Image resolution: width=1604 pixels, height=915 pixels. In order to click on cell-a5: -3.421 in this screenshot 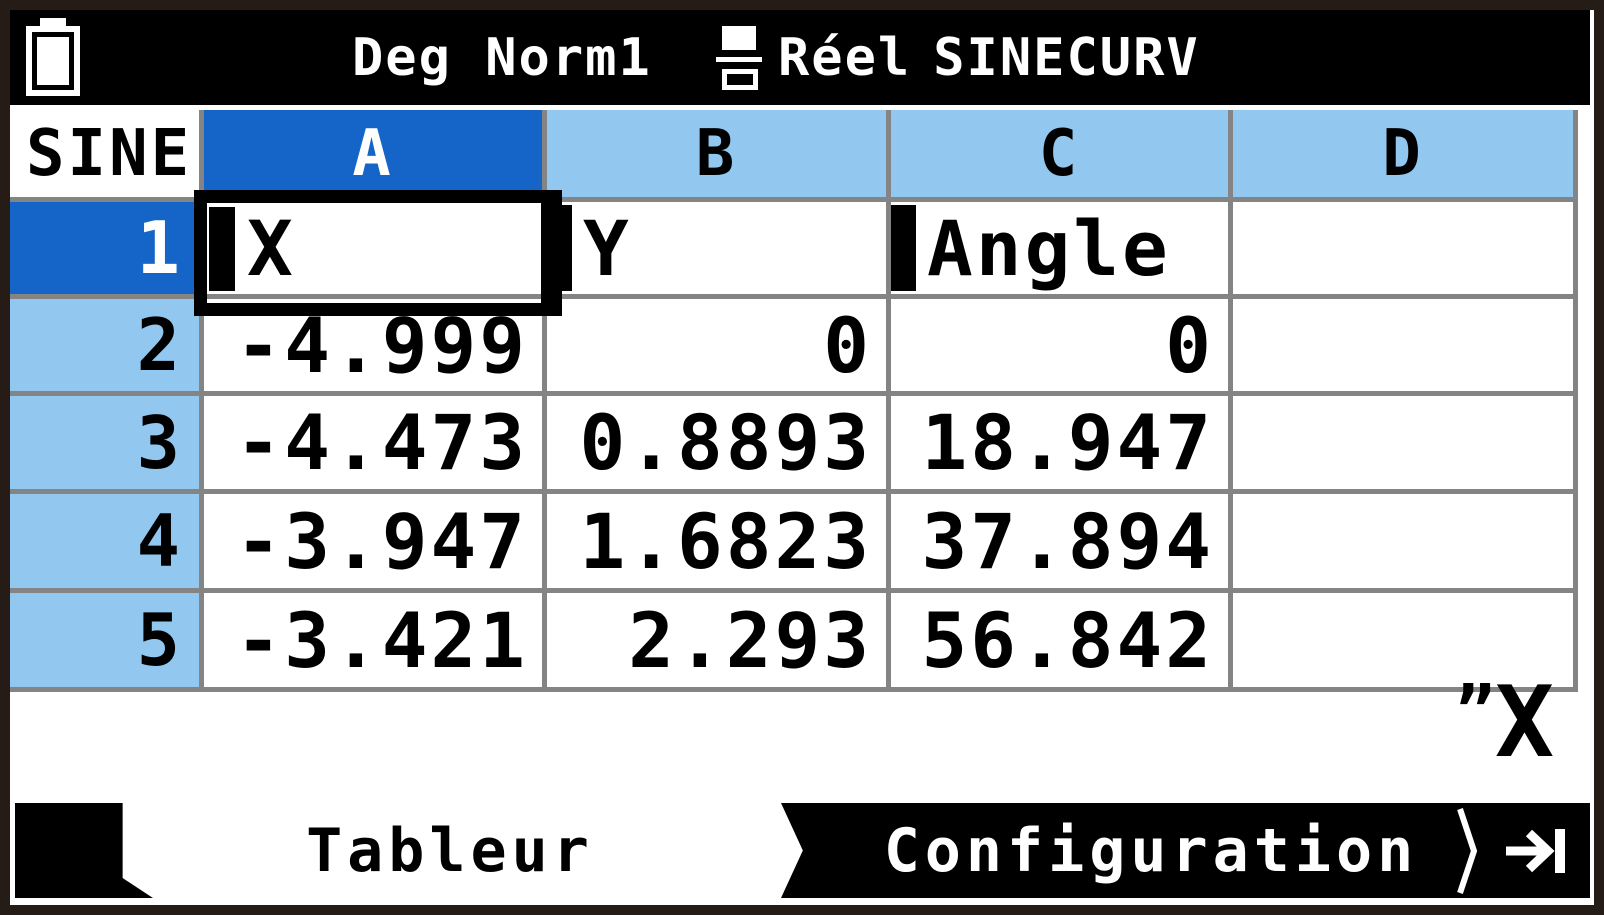, I will do `click(375, 642)`.